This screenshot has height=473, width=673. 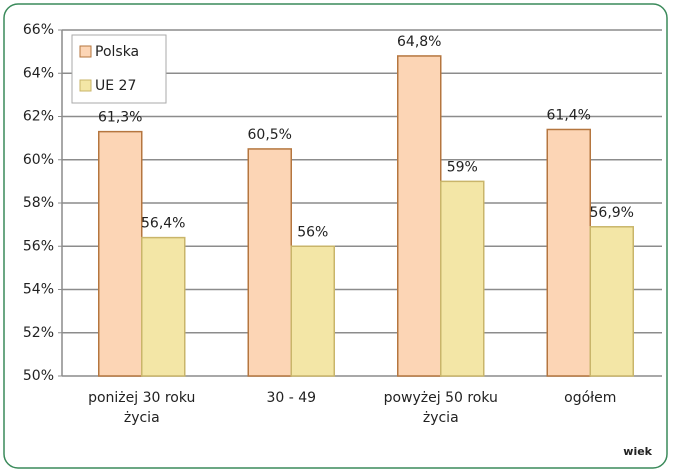 I want to click on data-label: 64,8%, so click(x=419, y=42).